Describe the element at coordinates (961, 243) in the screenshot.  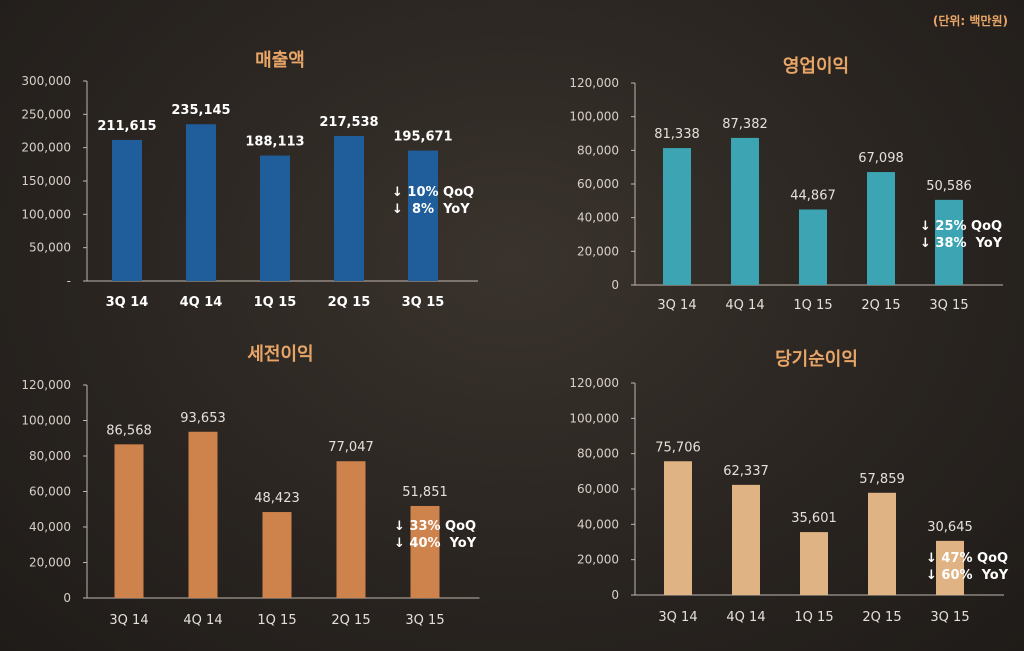
I see `yoy-change-label: ↓ 38% YoY` at that location.